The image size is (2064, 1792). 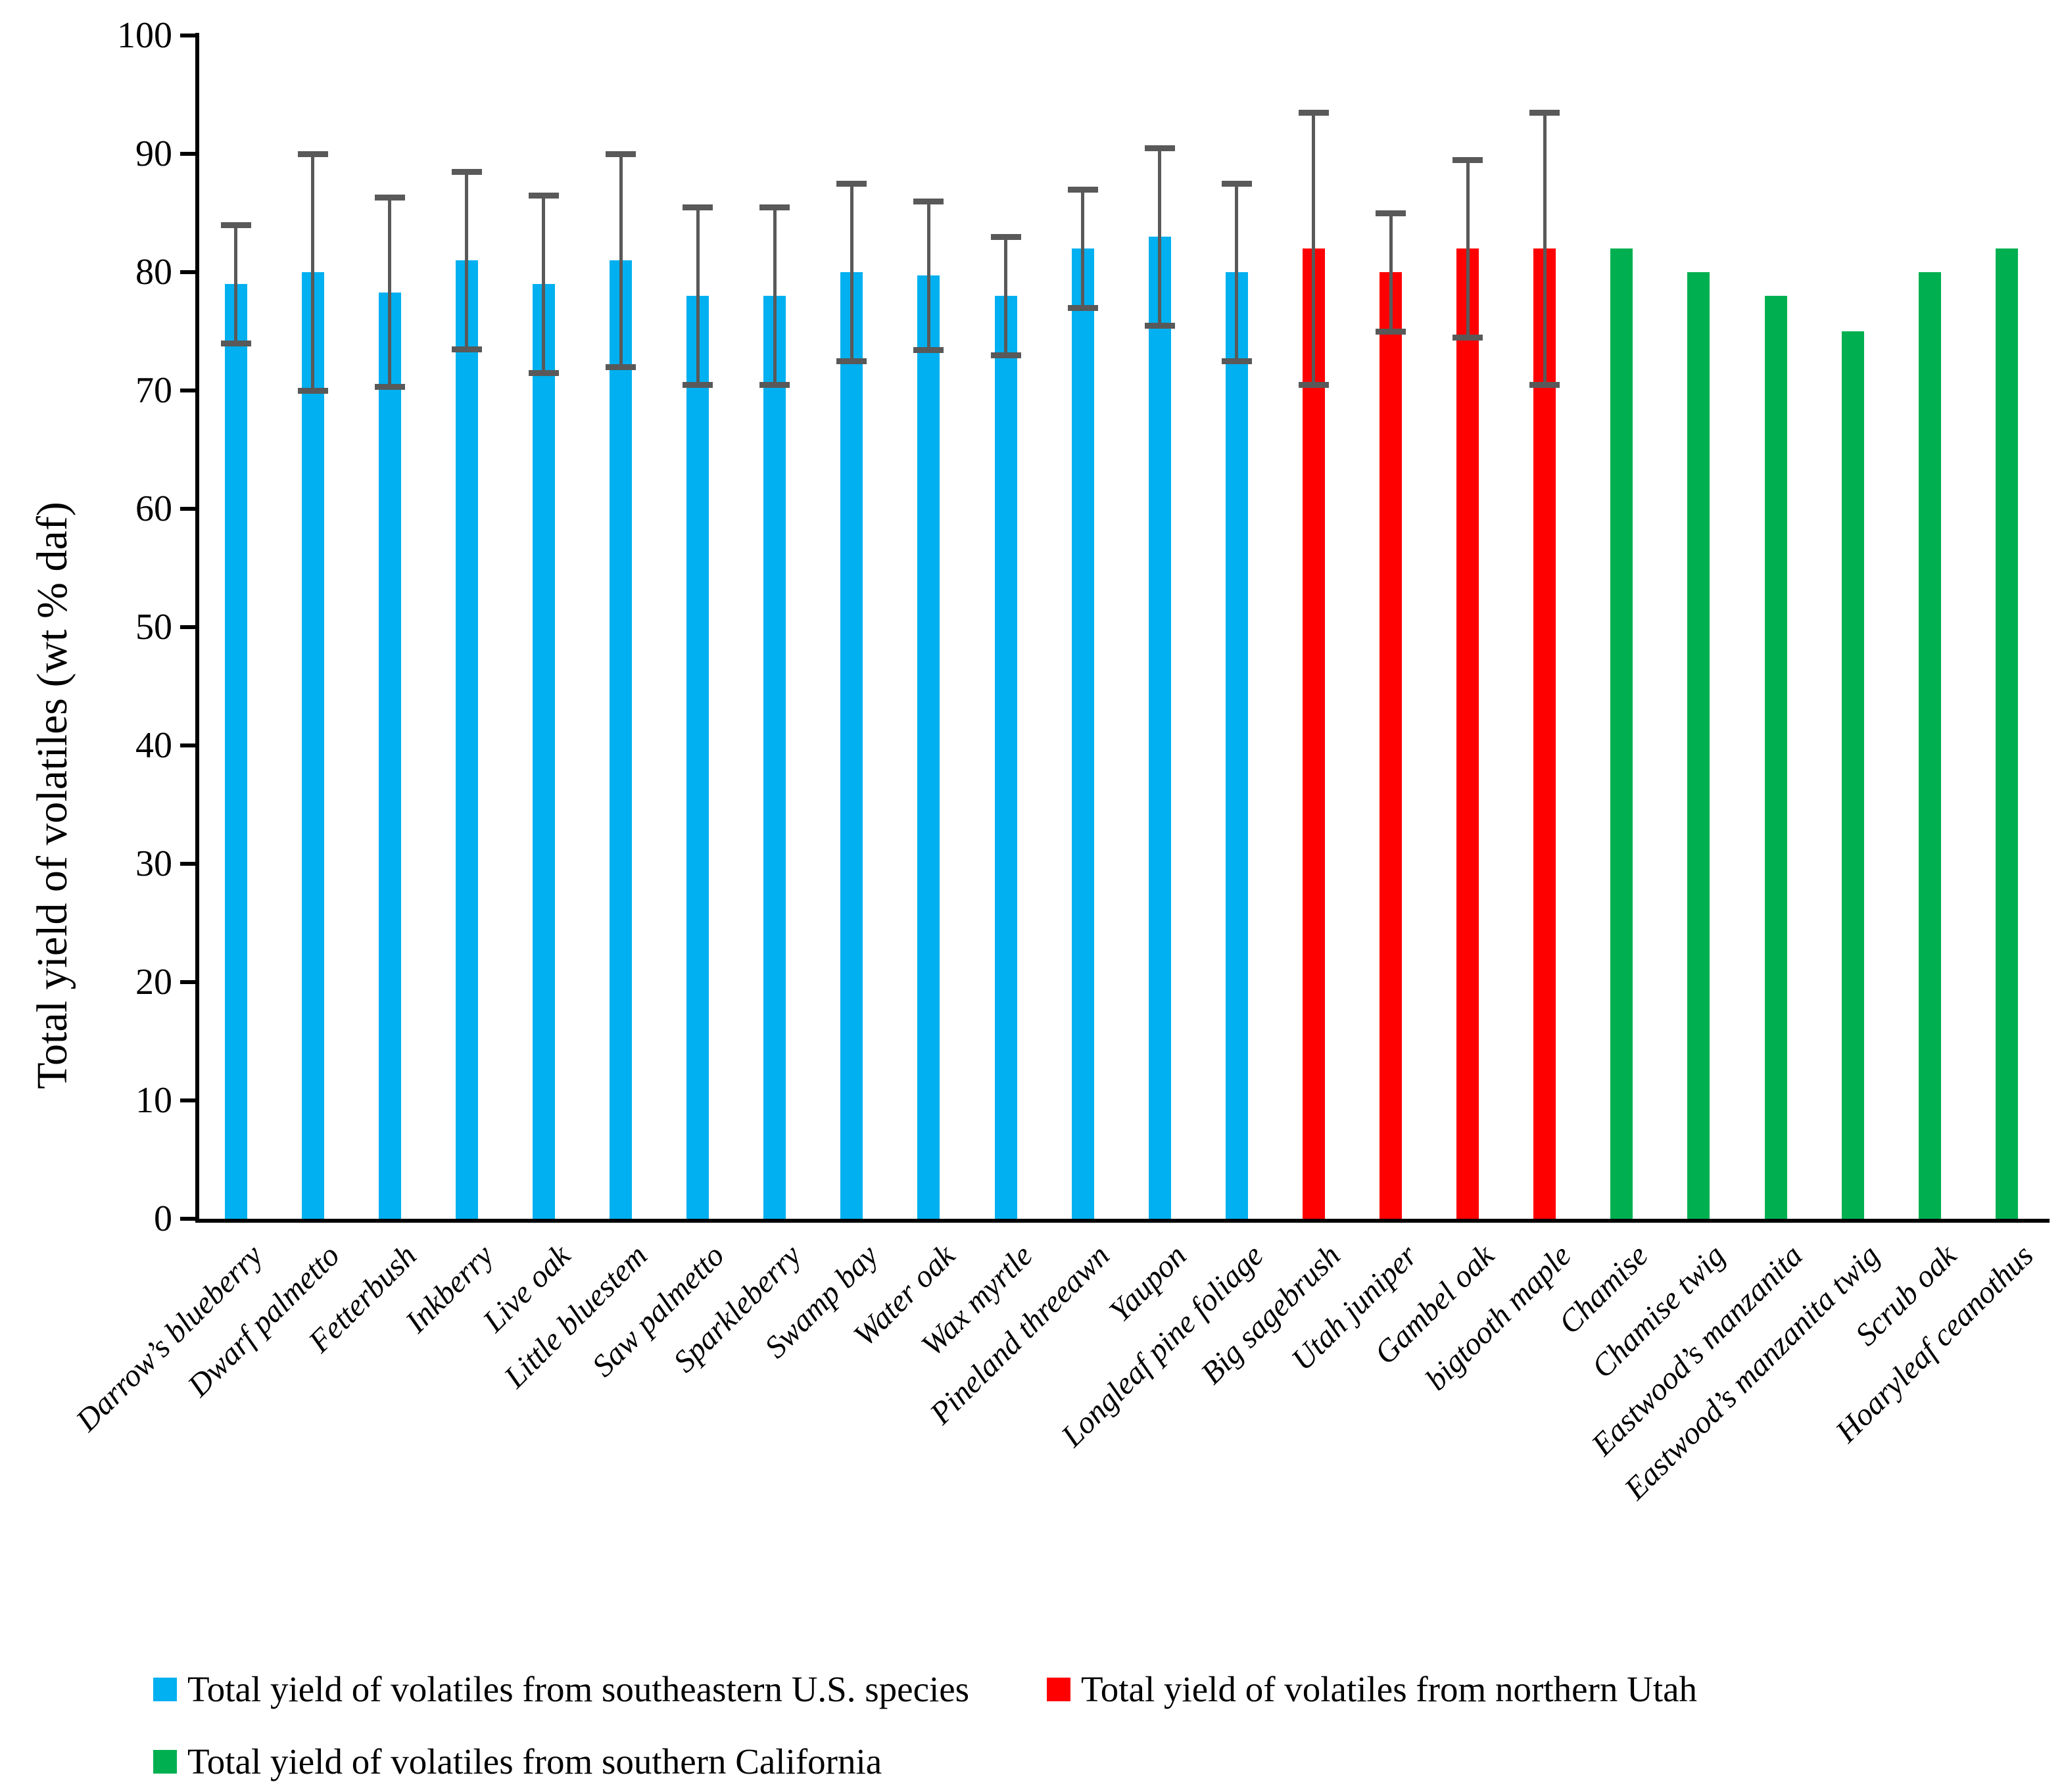 I want to click on bar-hoaryleaf-ceanothus, so click(x=2006, y=733).